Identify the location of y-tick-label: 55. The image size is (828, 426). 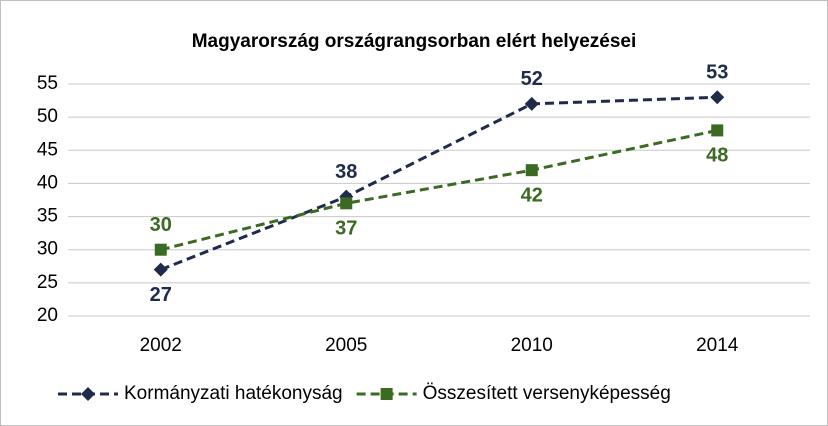
(47, 83).